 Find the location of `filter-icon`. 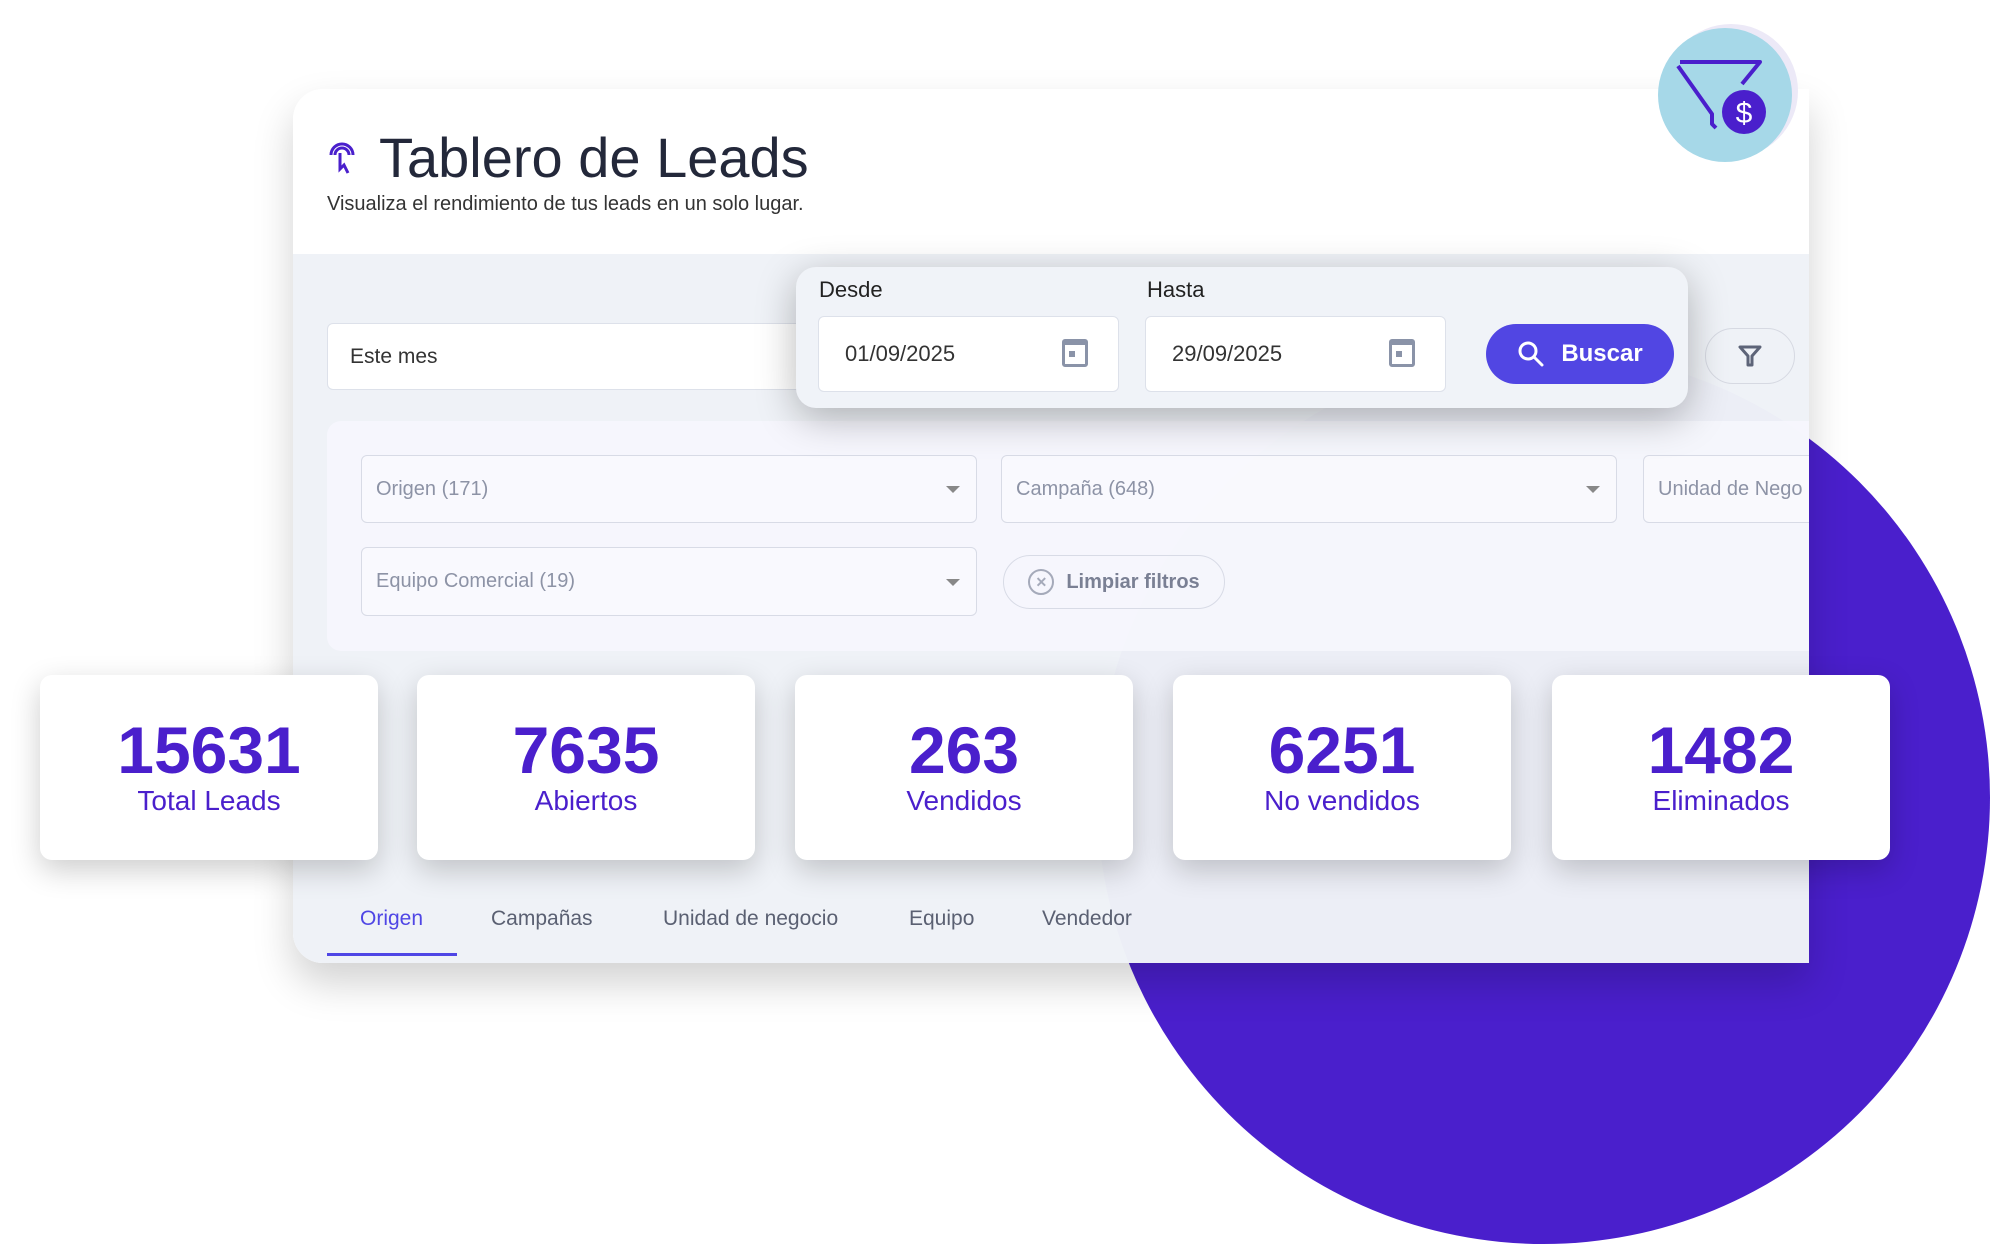

filter-icon is located at coordinates (1750, 356).